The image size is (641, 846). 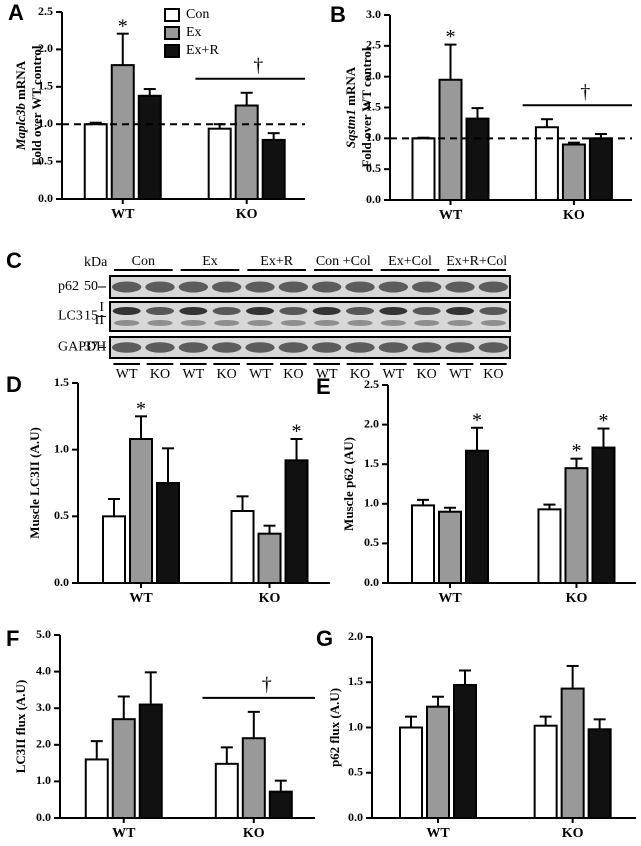 What do you see at coordinates (100, 320) in the screenshot?
I see `blot-band-label: II` at bounding box center [100, 320].